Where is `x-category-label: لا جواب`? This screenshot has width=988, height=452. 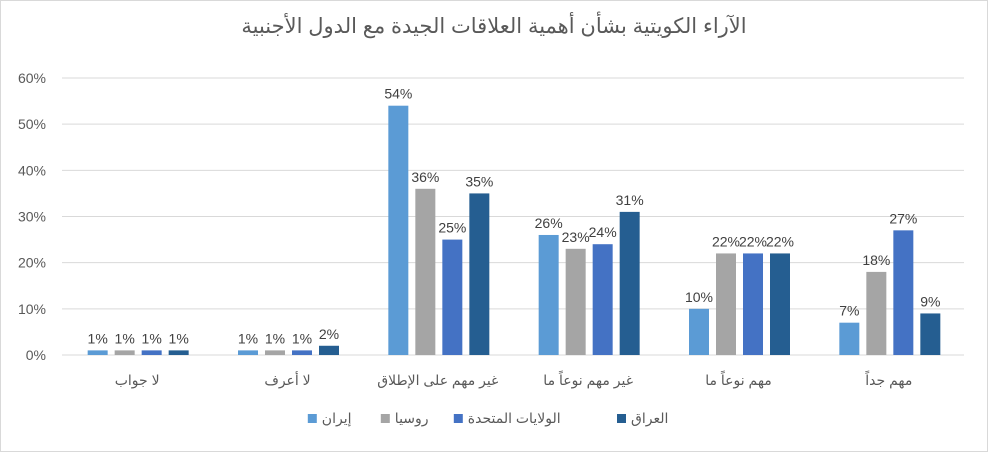 x-category-label: لا جواب is located at coordinates (137, 380).